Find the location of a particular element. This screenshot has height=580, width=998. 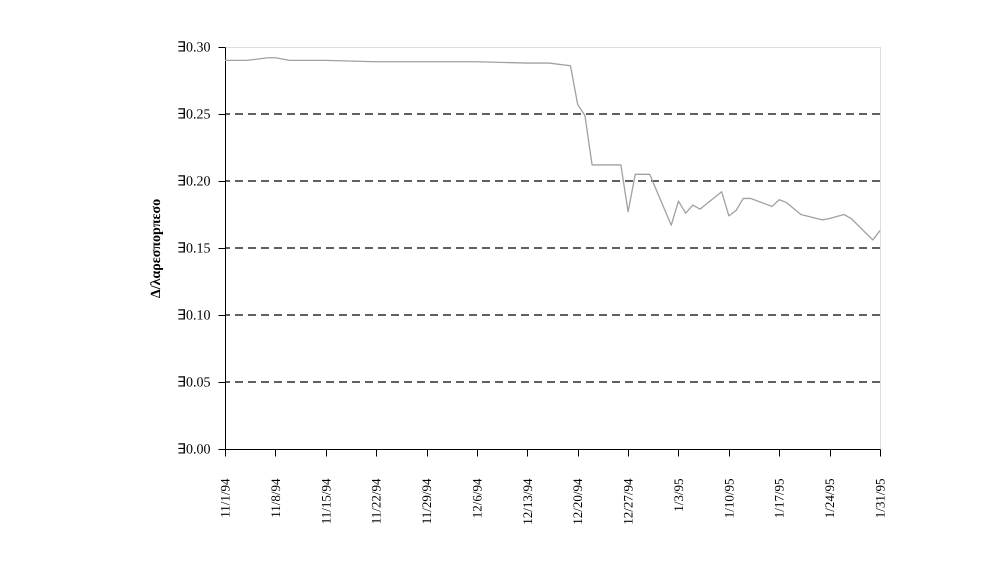

y-tick-label: ∃0.05 is located at coordinates (193, 383).